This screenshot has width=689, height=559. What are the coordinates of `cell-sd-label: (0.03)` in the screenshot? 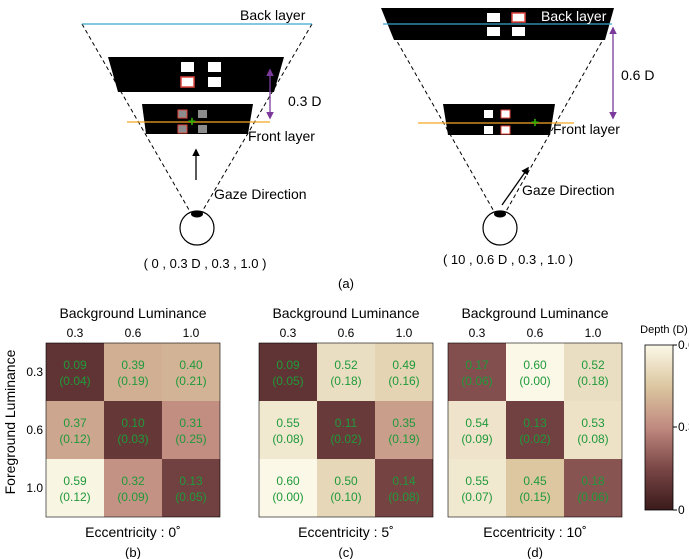 It's located at (132, 439).